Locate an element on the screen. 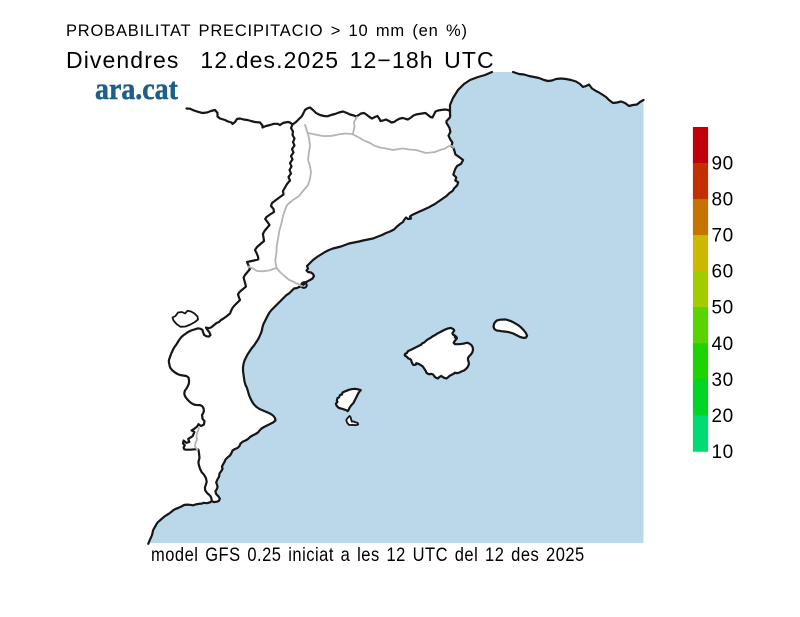 Image resolution: width=800 pixels, height=617 pixels. svg-text: 20 is located at coordinates (723, 416).